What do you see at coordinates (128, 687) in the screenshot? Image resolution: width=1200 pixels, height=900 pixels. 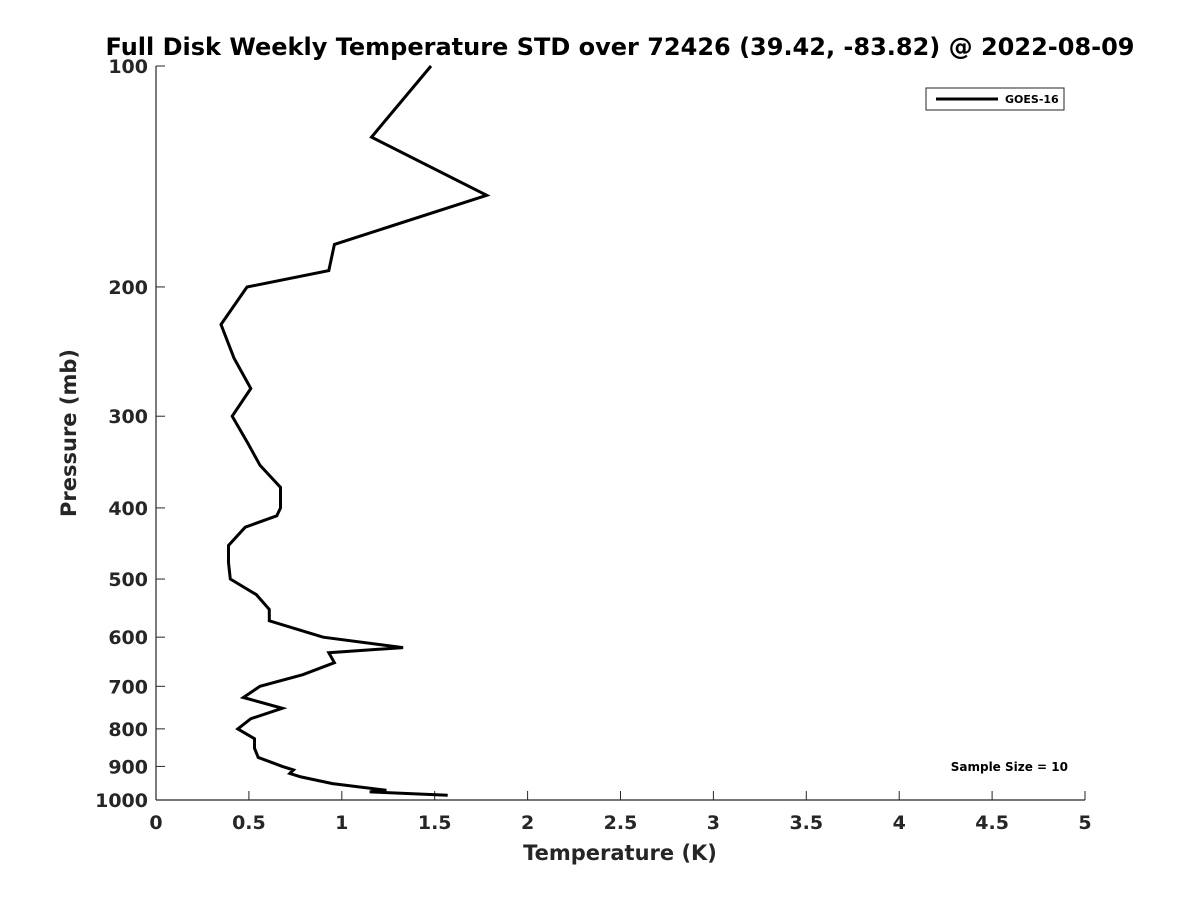 I see `y-tick-label: 700` at bounding box center [128, 687].